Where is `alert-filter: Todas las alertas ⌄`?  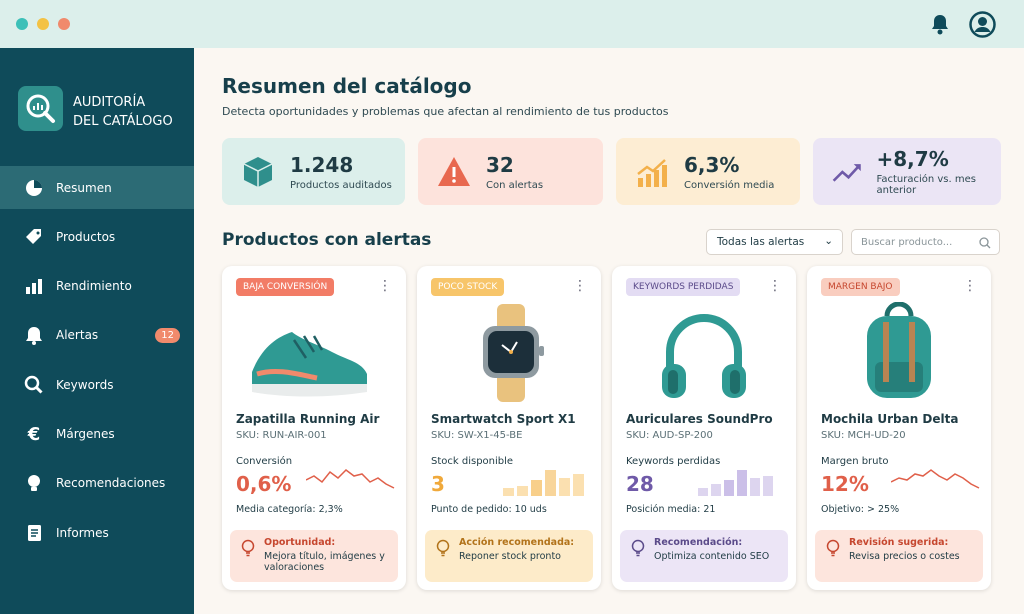 alert-filter: Todas las alertas ⌄ is located at coordinates (774, 242).